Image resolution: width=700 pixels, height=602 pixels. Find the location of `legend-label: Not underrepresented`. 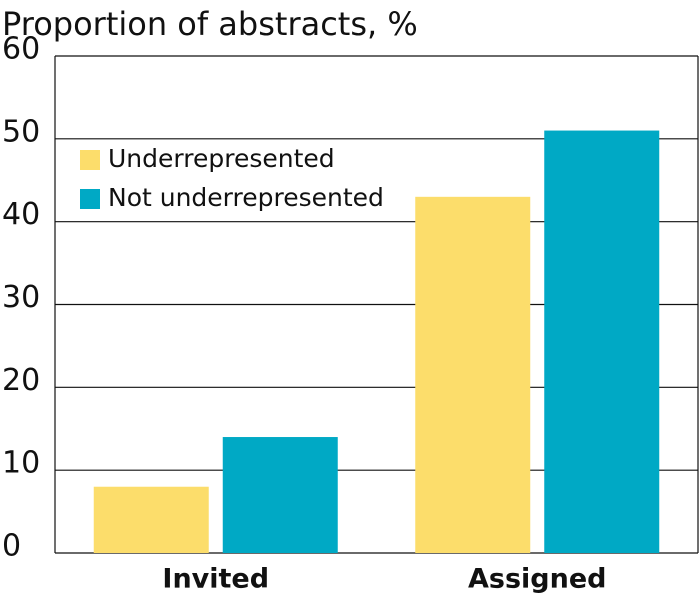

legend-label: Not underrepresented is located at coordinates (246, 197).